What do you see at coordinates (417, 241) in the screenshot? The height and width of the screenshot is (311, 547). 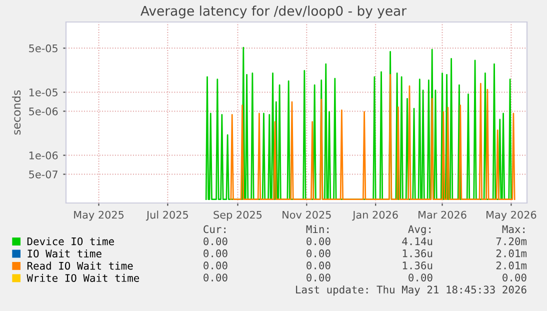 I see `text: 4.14u` at bounding box center [417, 241].